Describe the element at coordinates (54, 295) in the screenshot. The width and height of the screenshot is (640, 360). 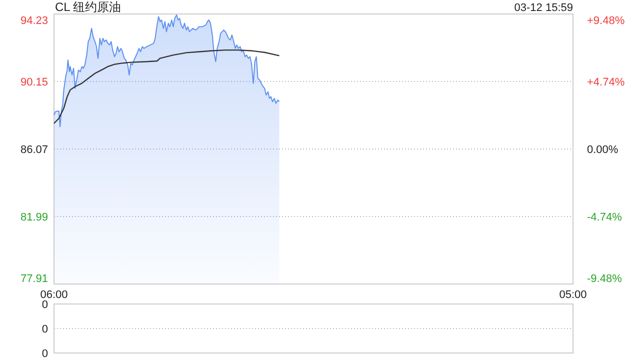
I see `x-tick-label: 06:00` at that location.